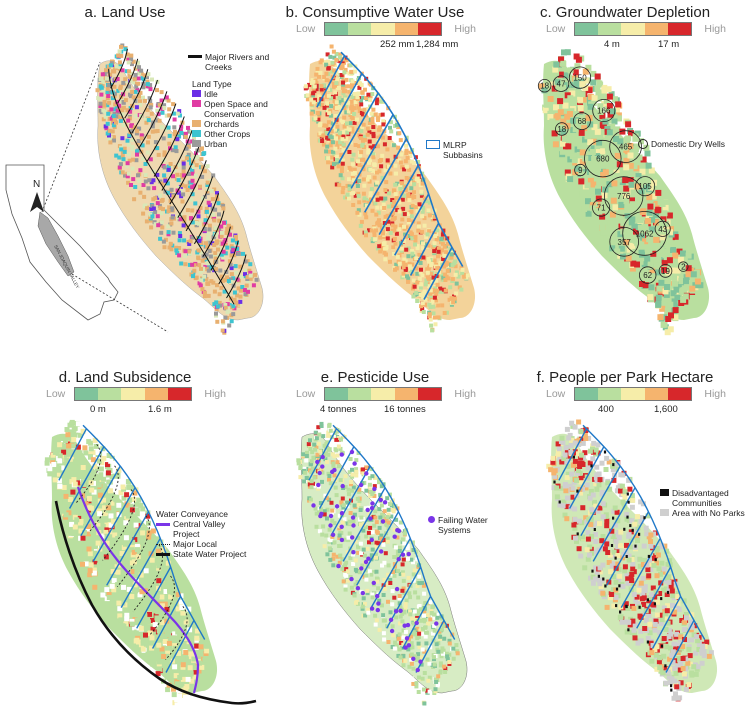  Describe the element at coordinates (306, 394) in the screenshot. I see `scale-low: Low` at that location.